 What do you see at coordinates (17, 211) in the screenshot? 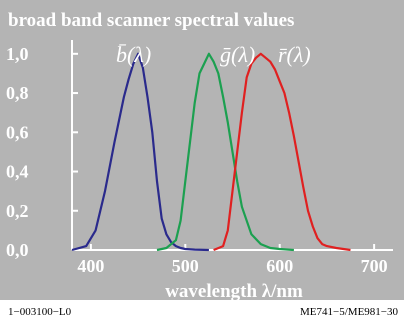
I see `y-tick-label: 0,2` at bounding box center [17, 211].